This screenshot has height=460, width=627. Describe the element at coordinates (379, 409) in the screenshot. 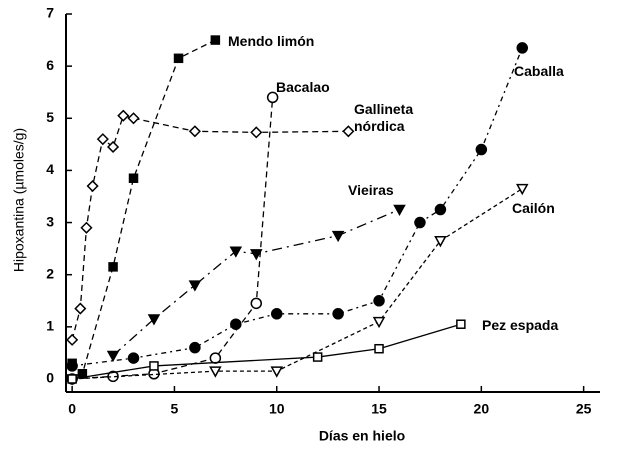

I see `x-tick-label: 15` at that location.